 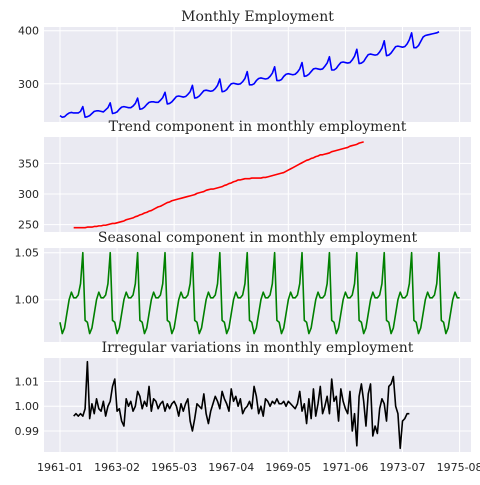 What do you see at coordinates (174, 467) in the screenshot?
I see `x-tick-label: 1965-03` at bounding box center [174, 467].